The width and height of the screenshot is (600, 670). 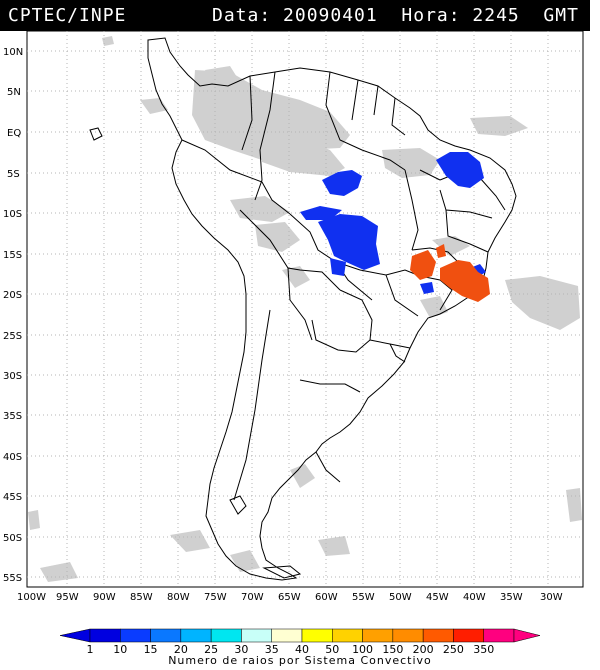 What do you see at coordinates (75, 635) in the screenshot?
I see `colorbar-arrow-left` at bounding box center [75, 635].